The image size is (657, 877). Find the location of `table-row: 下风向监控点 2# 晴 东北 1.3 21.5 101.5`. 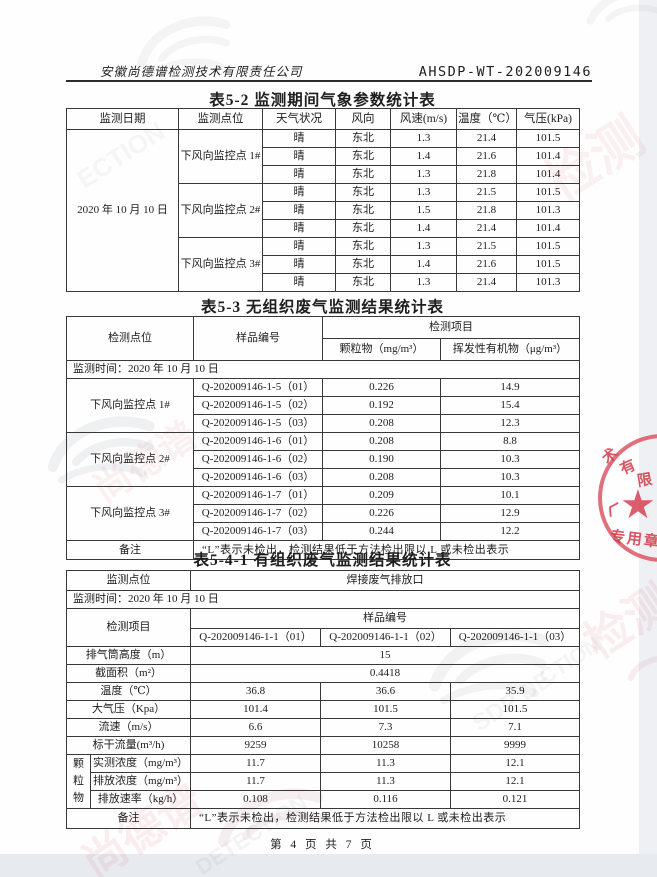

table-row: 下风向监控点 2# 晴 东北 1.3 21.5 101.5 is located at coordinates (323, 210).